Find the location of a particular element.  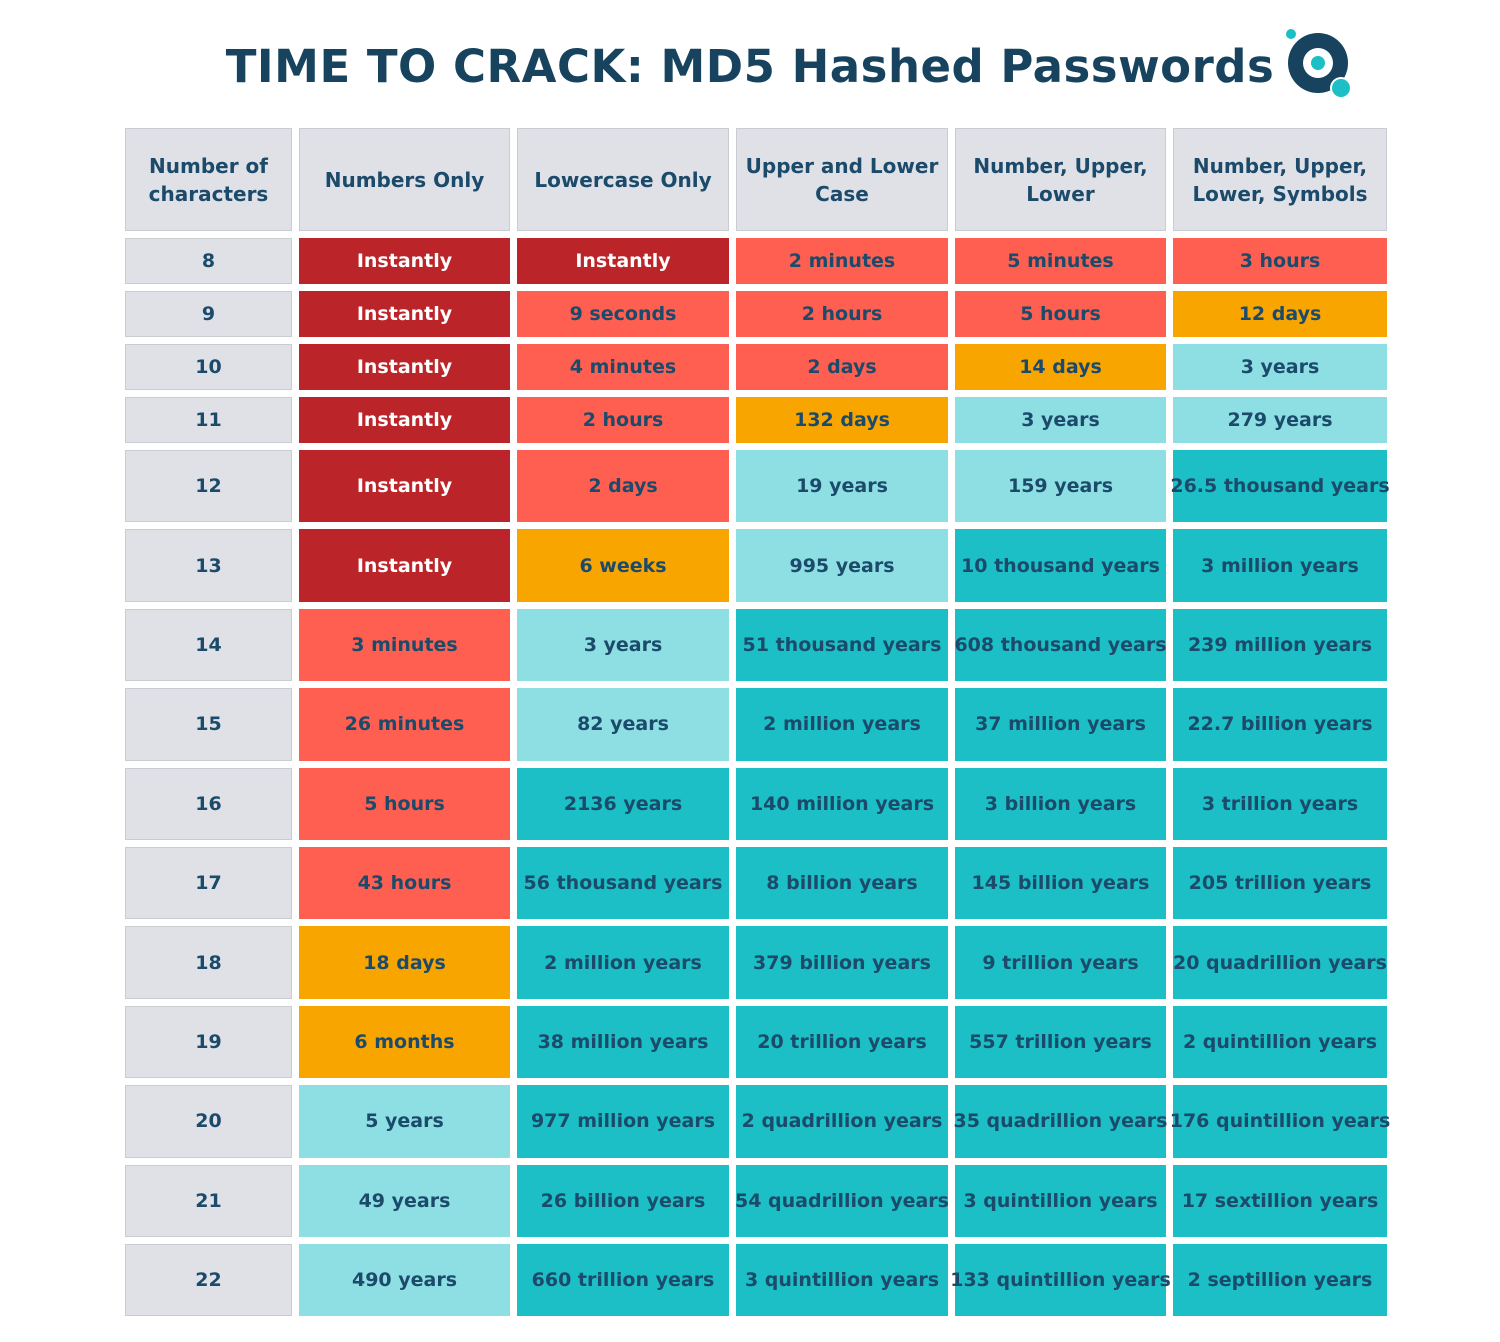

row-header-chars: 14 is located at coordinates (208, 645).